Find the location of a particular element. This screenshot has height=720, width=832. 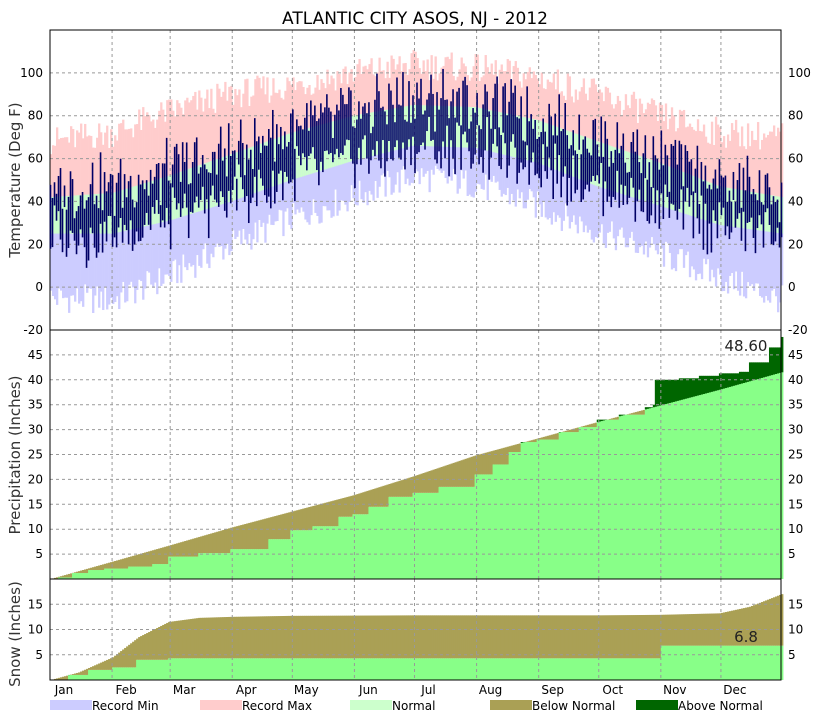

temperature-tick-label-left: 20 is located at coordinates (35, 244).